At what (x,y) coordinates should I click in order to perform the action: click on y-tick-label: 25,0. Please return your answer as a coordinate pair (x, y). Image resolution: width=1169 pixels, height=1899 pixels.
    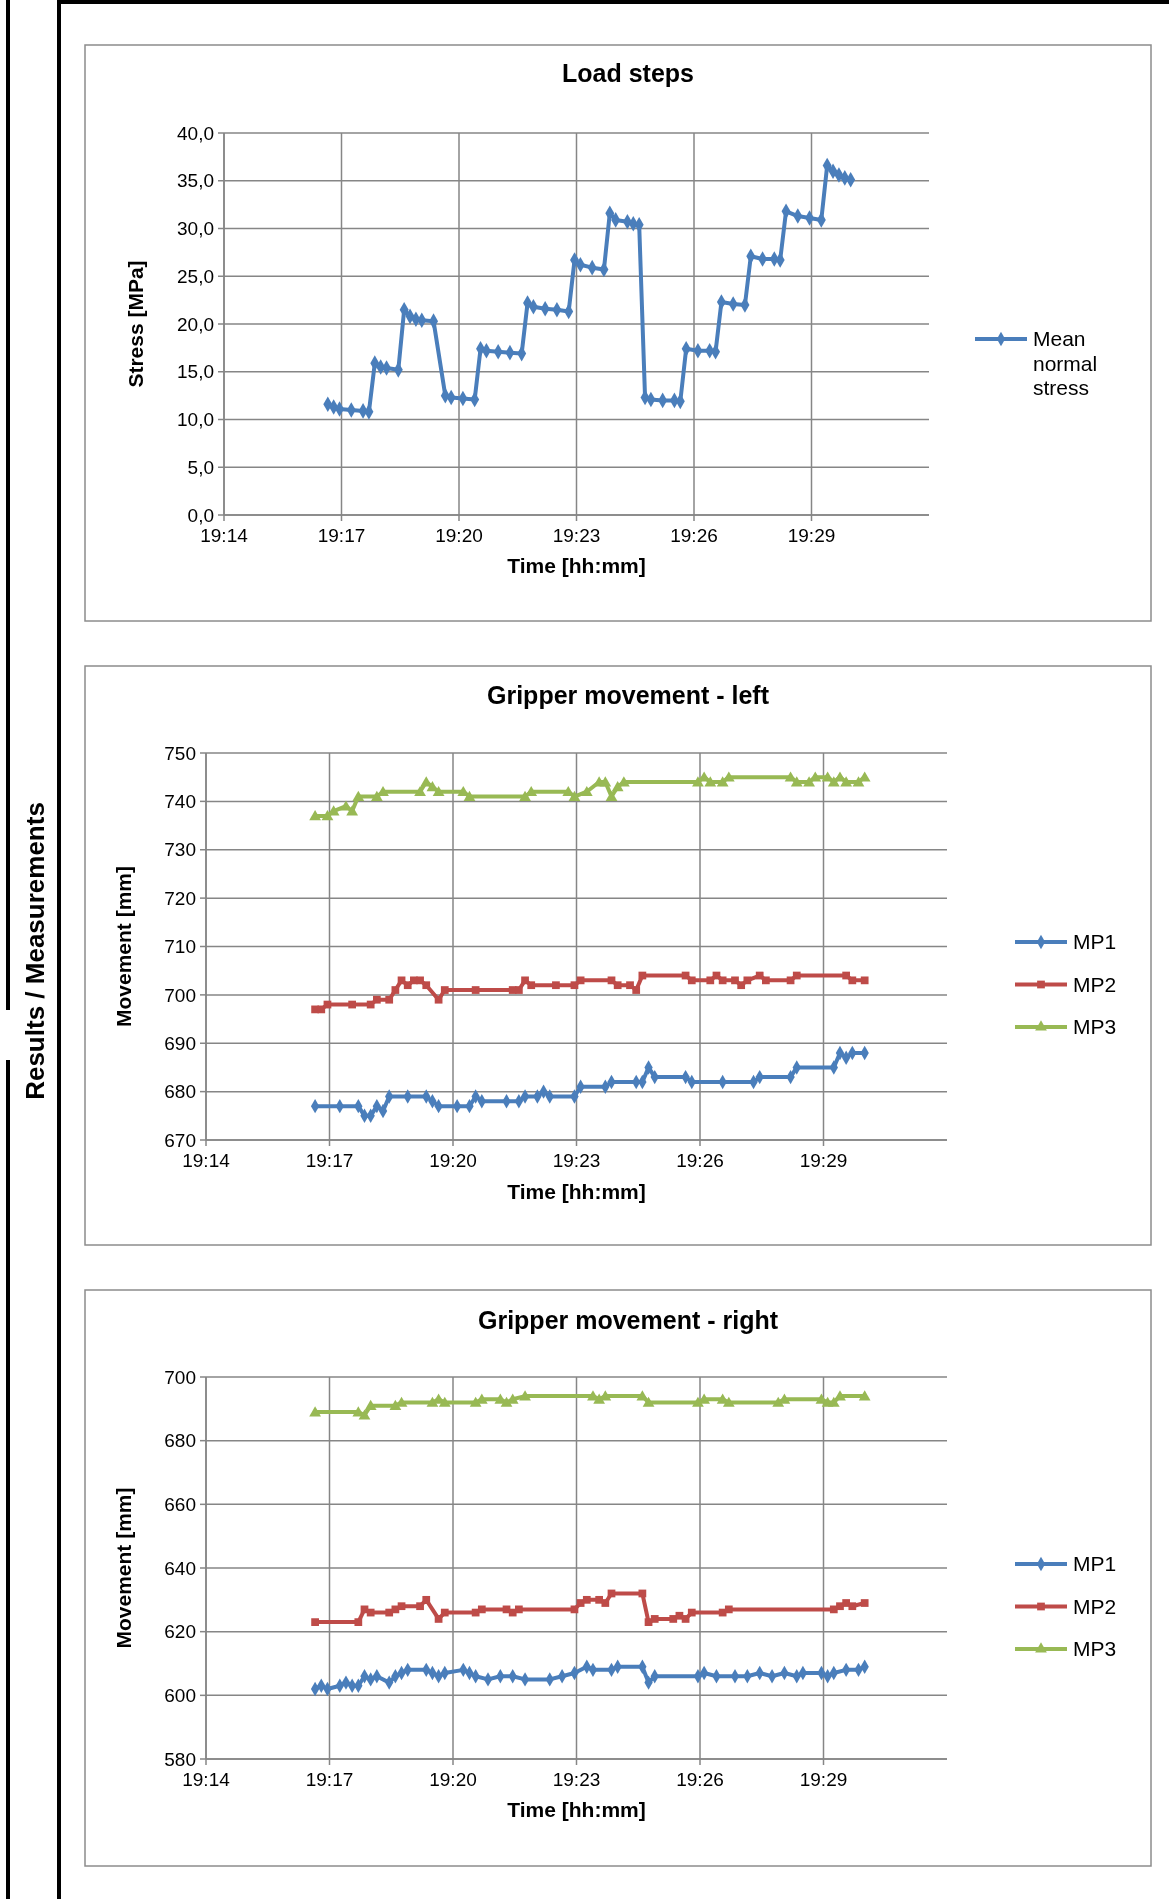
    Looking at the image, I should click on (195, 276).